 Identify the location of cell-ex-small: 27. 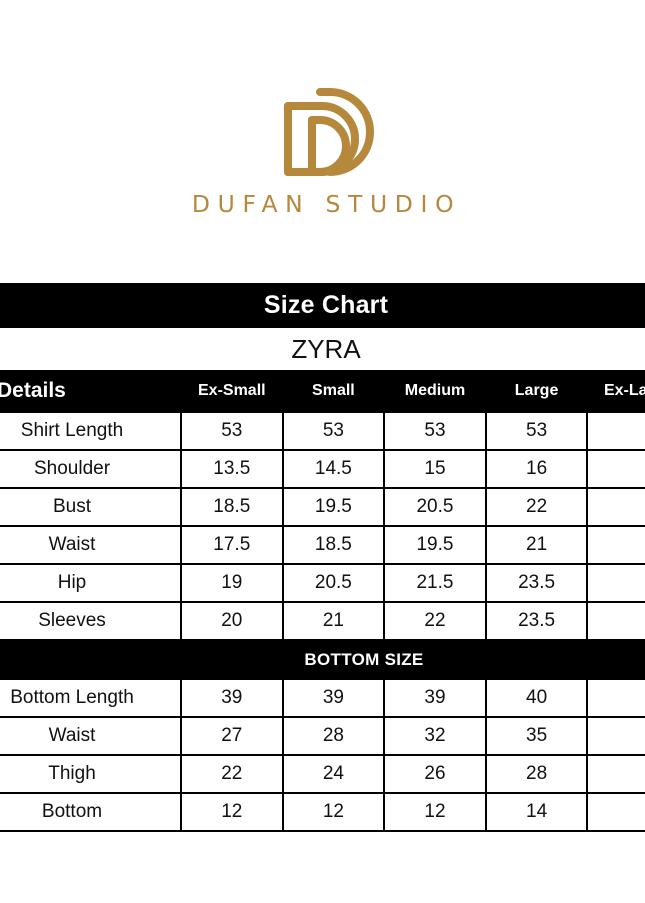
(232, 736).